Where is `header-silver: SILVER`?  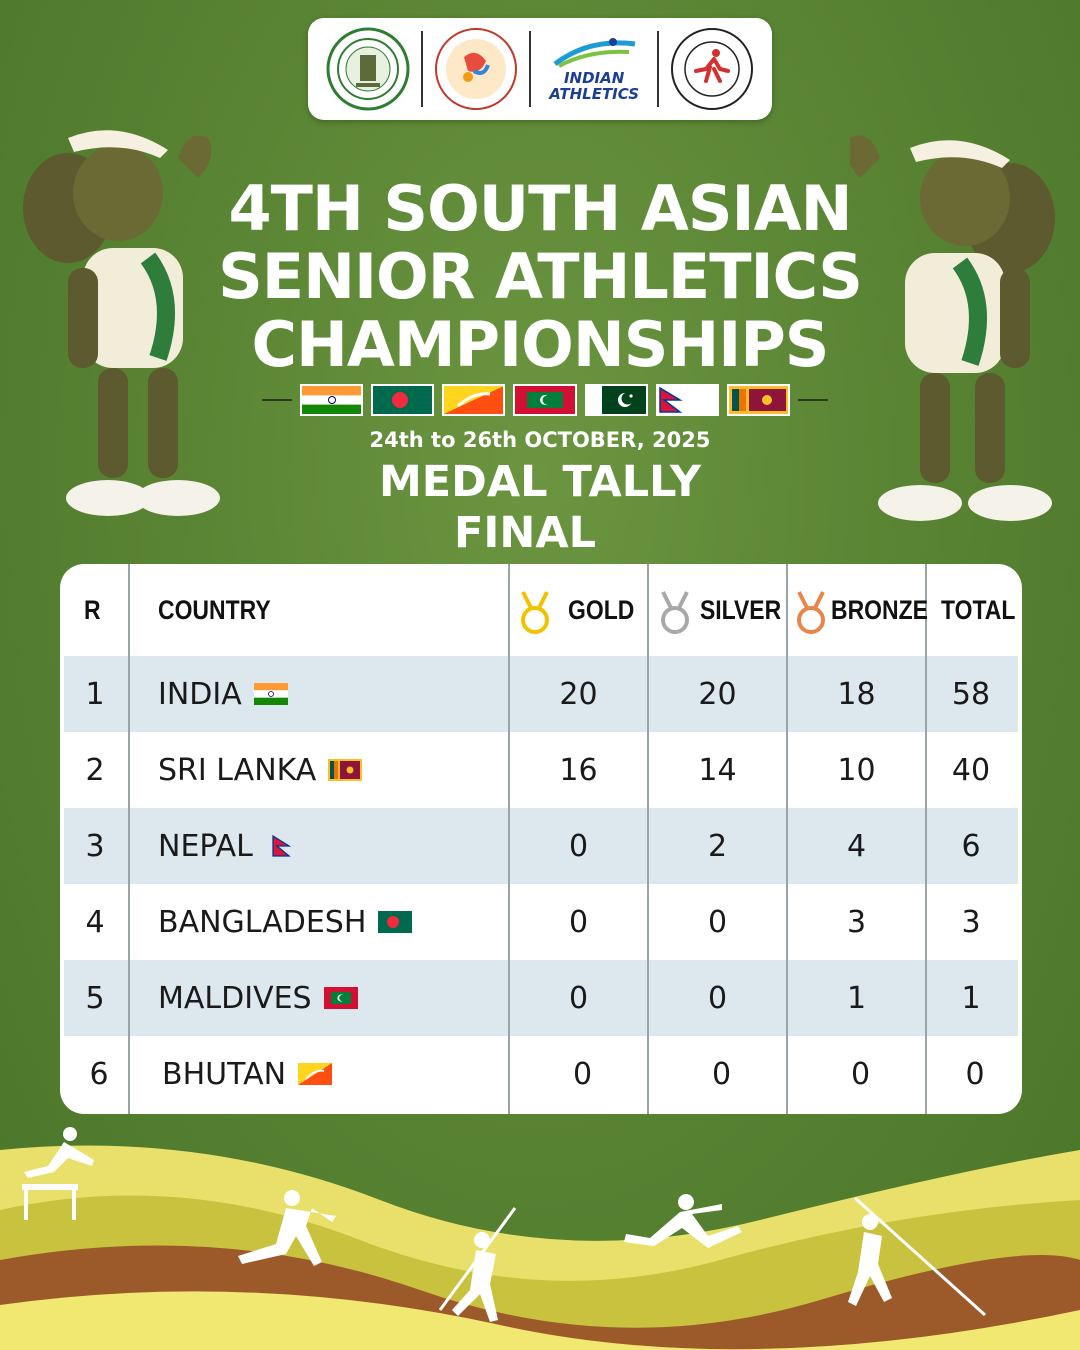
header-silver: SILVER is located at coordinates (741, 609).